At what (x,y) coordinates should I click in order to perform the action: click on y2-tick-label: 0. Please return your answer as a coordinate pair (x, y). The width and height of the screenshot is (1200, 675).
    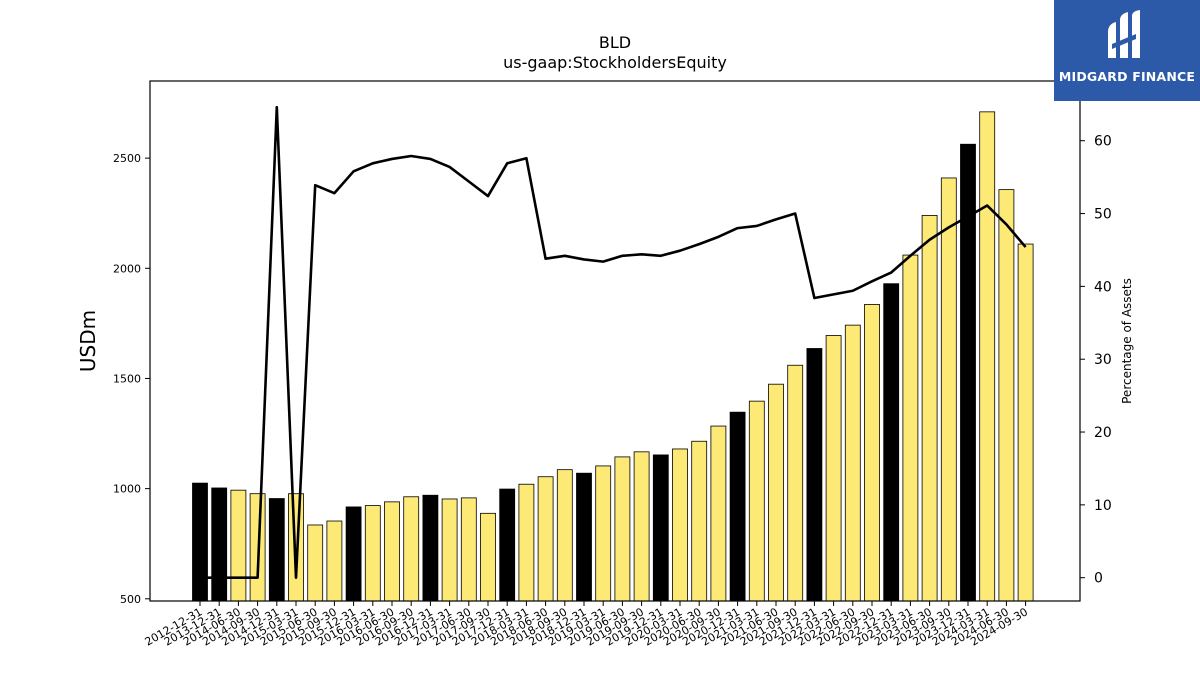
    Looking at the image, I should click on (1098, 579).